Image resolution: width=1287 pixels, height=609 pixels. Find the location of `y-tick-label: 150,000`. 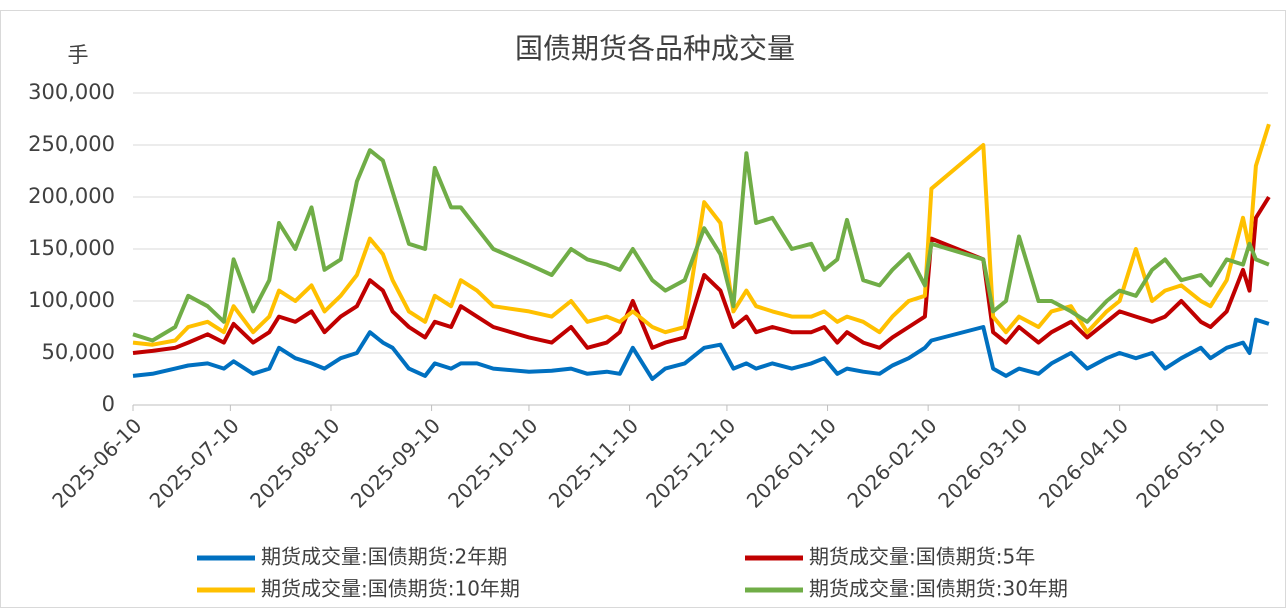

y-tick-label: 150,000 is located at coordinates (71, 248).